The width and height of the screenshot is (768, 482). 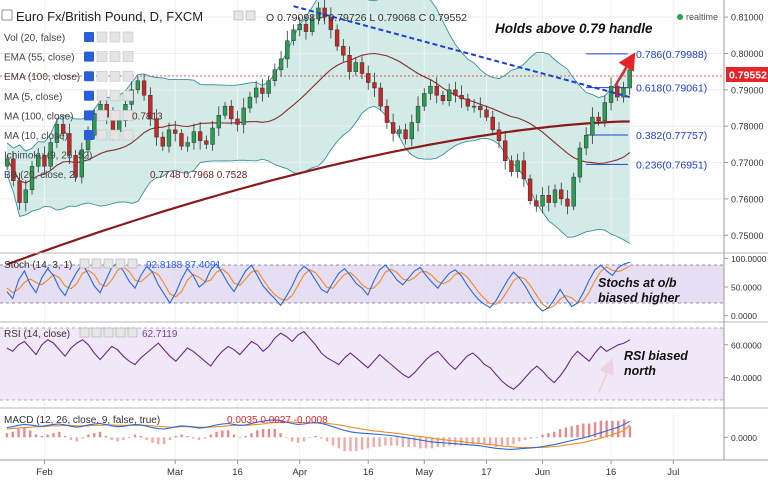 What do you see at coordinates (96, 263) in the screenshot?
I see `stoch-eye-button` at bounding box center [96, 263].